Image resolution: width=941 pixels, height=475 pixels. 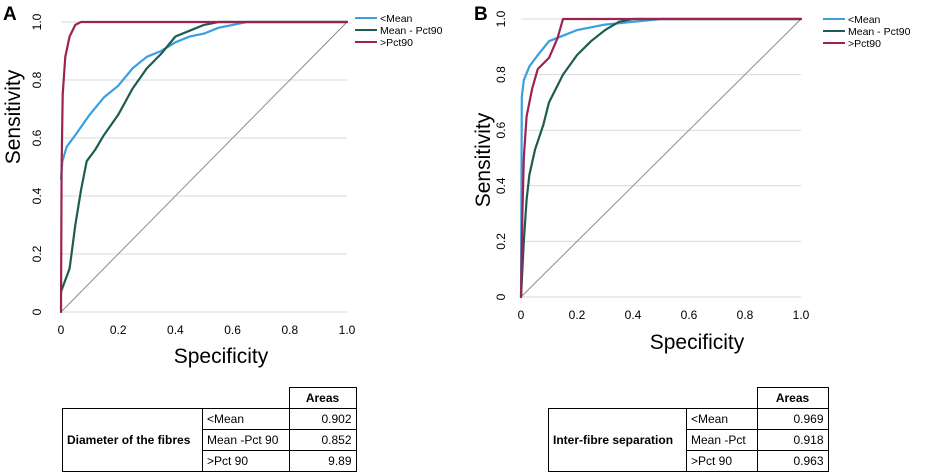 What do you see at coordinates (132, 440) in the screenshot?
I see `table-category-label: Diameter of the fibres` at bounding box center [132, 440].